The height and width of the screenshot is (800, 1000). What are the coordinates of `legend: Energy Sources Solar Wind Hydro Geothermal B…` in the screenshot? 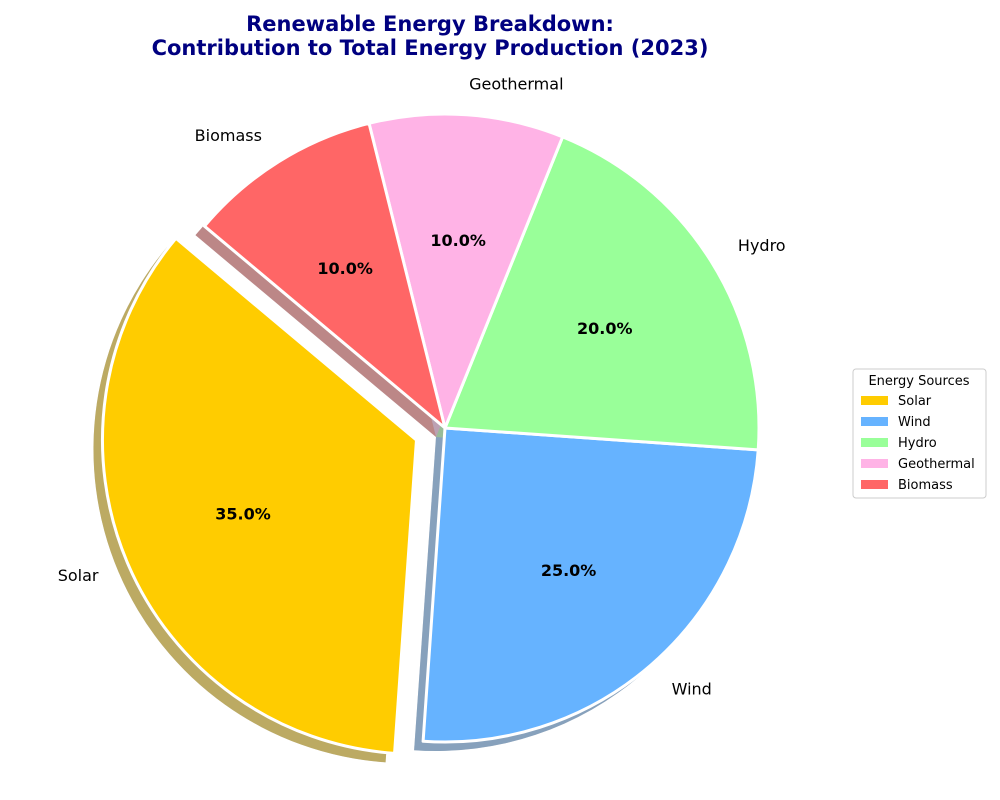 It's located at (919, 433).